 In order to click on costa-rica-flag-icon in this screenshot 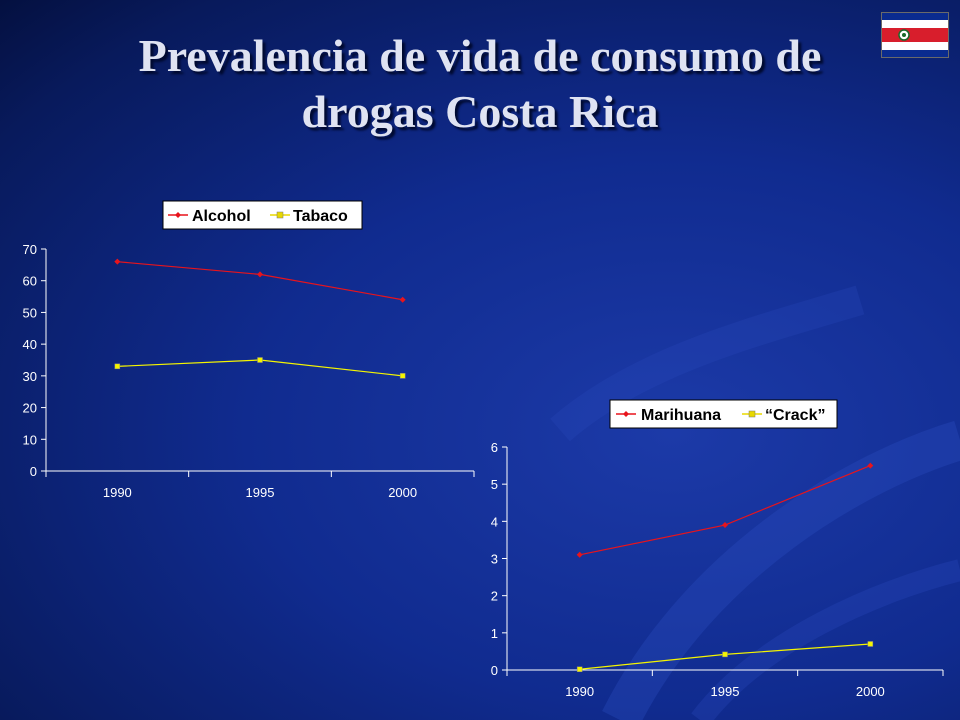, I will do `click(915, 35)`.